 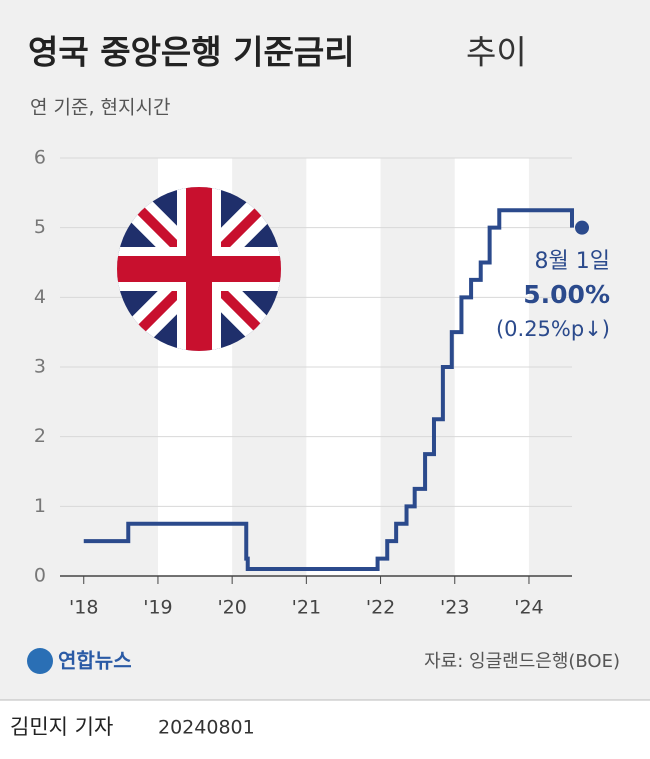 I want to click on annotation: (0.25%p↓), so click(x=553, y=329).